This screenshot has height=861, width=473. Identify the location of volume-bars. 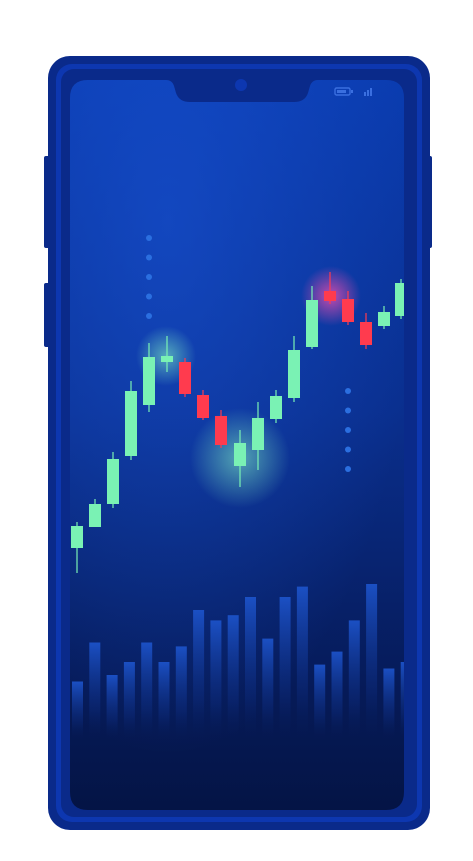
(238, 662).